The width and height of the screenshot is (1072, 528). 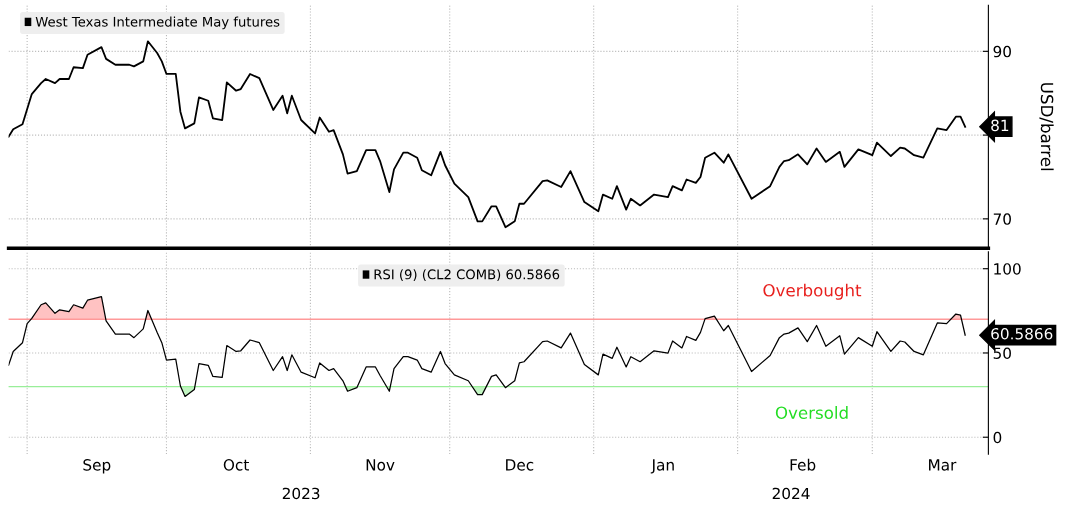 What do you see at coordinates (1000, 125) in the screenshot?
I see `data-label: 81` at bounding box center [1000, 125].